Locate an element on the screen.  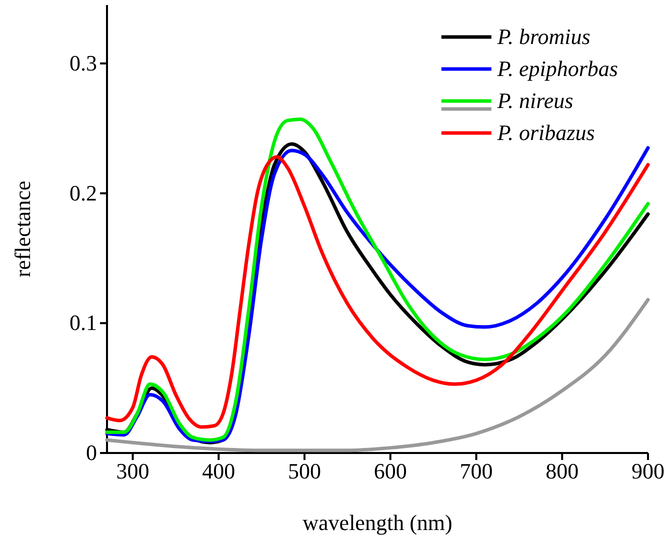
x-tick-label: 500 is located at coordinates (305, 471).